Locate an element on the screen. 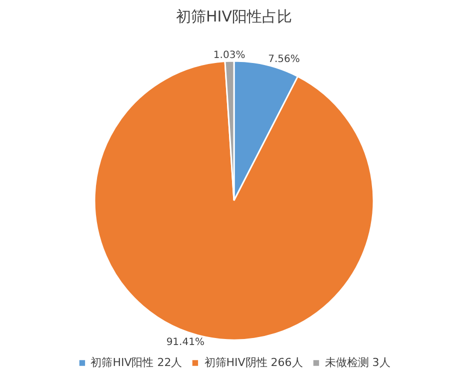 Image resolution: width=467 pixels, height=378 pixels. legend-label: 未做检测 3人 is located at coordinates (357, 362).